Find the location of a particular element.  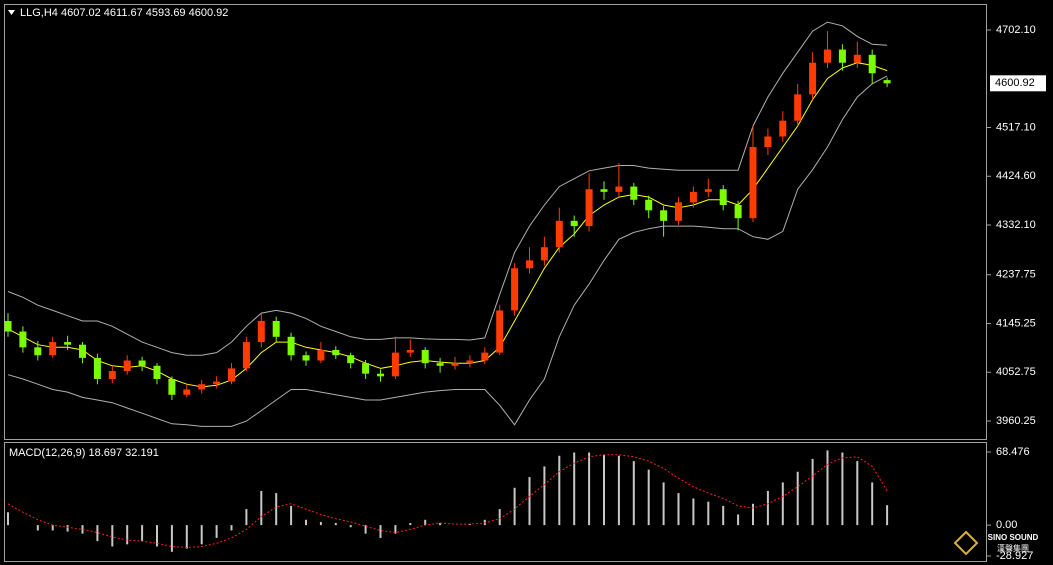

logo-subtitle: 漢聲集團 is located at coordinates (1013, 548).